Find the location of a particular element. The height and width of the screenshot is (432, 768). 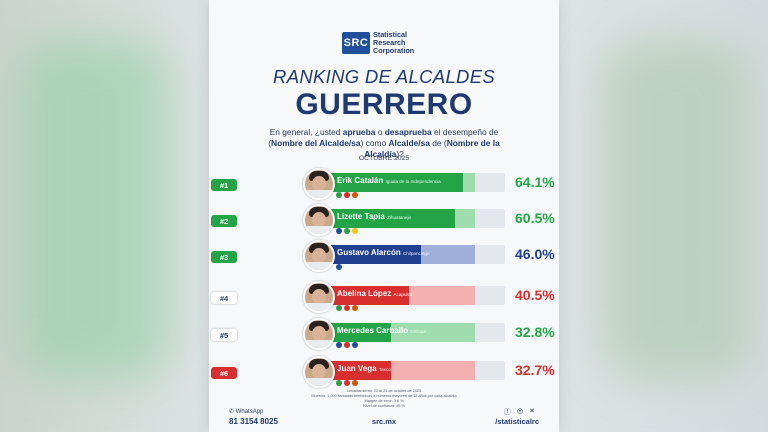

rank-badge: #6 is located at coordinates (224, 373).